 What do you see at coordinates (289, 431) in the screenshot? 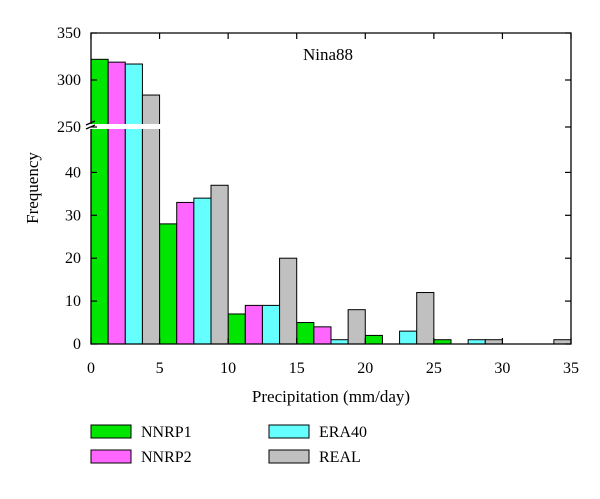
I see `legend-swatch-era40` at bounding box center [289, 431].